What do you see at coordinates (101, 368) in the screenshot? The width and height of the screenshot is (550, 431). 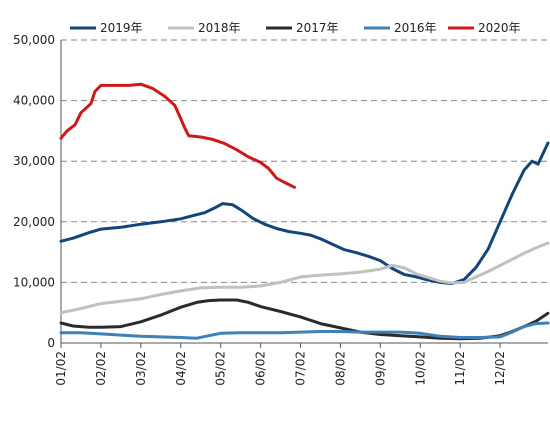 I see `x-tick-label: 02/02` at bounding box center [101, 368].